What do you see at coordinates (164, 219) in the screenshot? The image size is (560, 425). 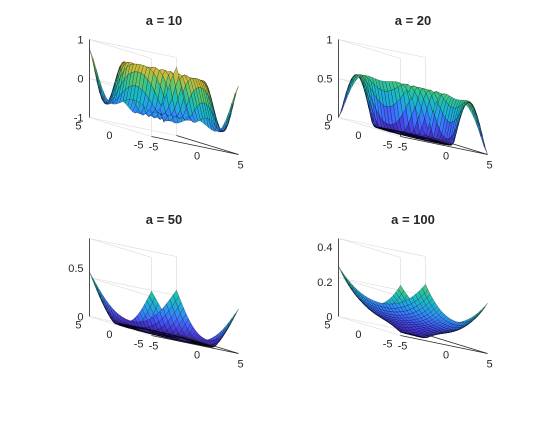 I see `subplot-title-3: a = 50` at bounding box center [164, 219].